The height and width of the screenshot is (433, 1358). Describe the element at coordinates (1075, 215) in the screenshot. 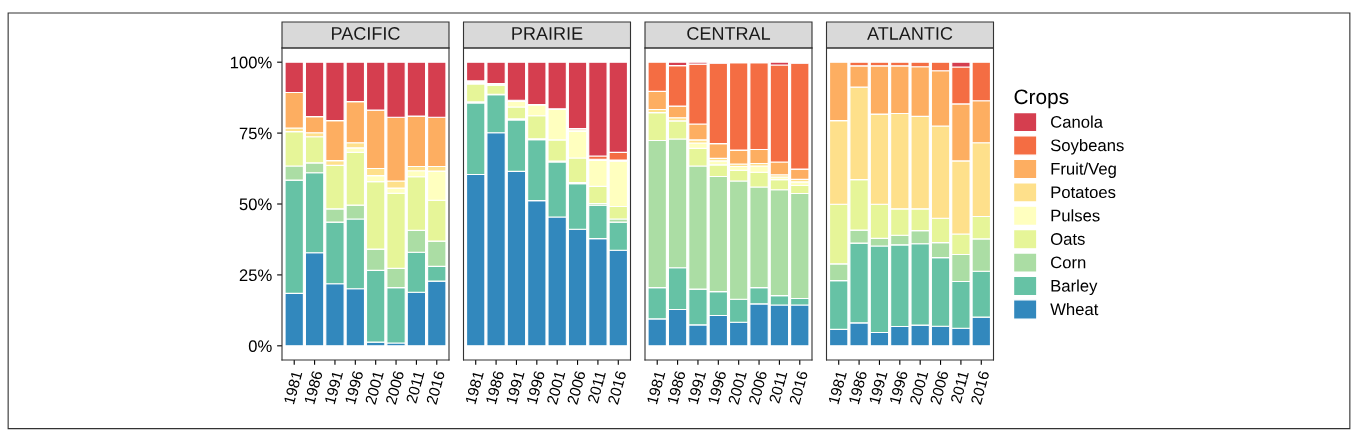

I see `legend-label: Pulses` at that location.